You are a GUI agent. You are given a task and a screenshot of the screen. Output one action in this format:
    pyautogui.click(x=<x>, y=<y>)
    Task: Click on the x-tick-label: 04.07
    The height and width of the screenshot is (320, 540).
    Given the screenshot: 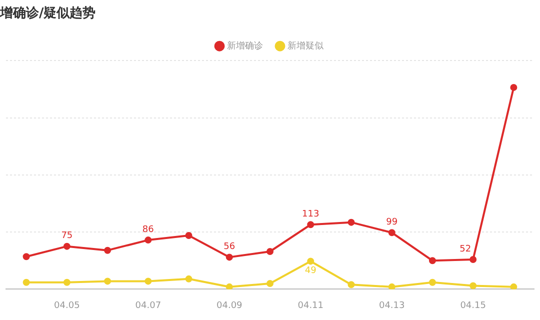 What is the action you would take?
    pyautogui.click(x=148, y=305)
    